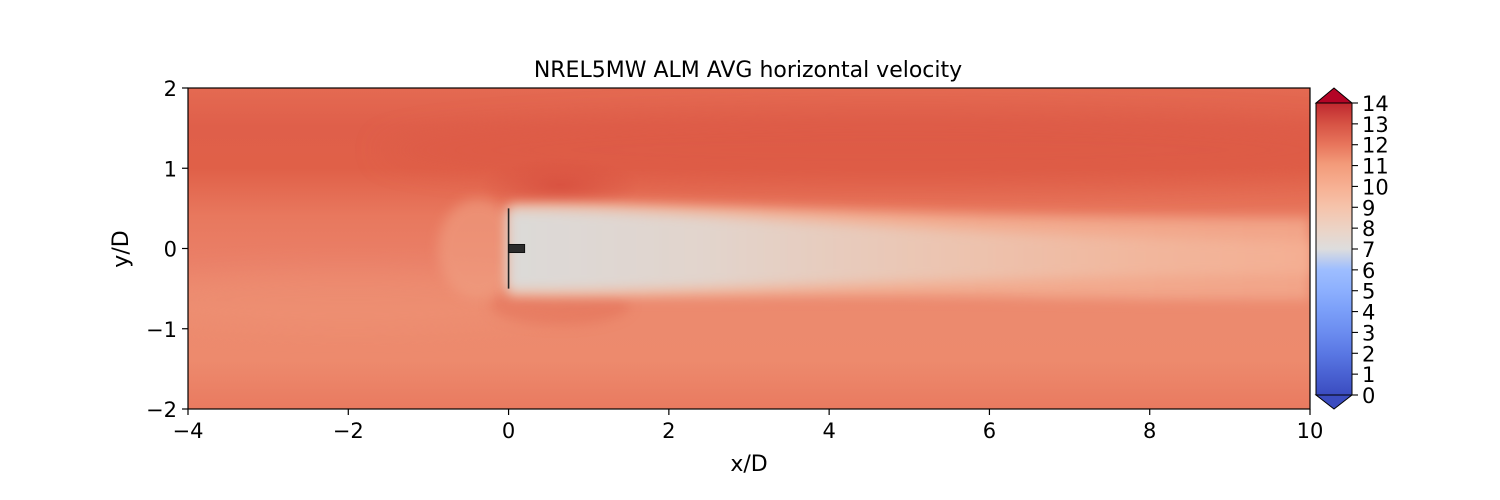 The width and height of the screenshot is (1500, 500). What do you see at coordinates (161, 410) in the screenshot?
I see `y-tick-label: −2` at bounding box center [161, 410].